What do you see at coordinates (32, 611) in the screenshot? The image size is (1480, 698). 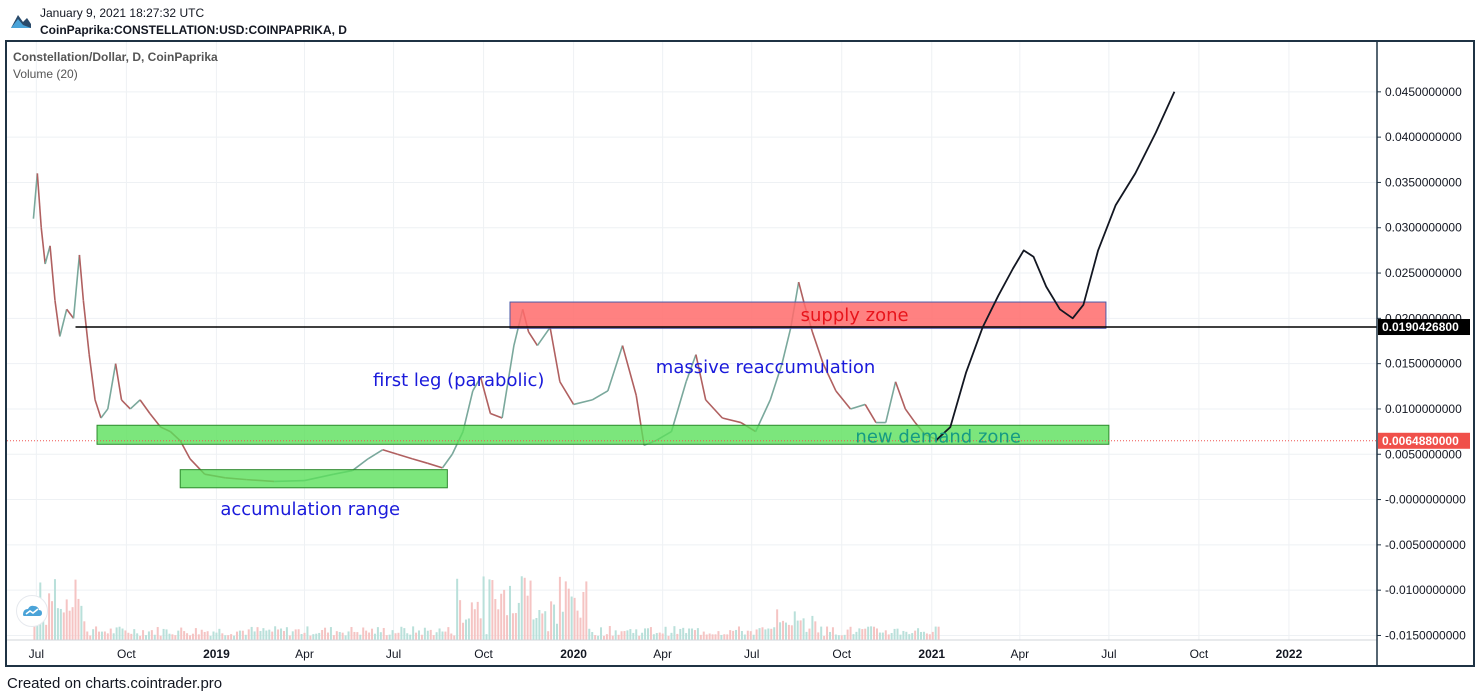 I see `tradingview-cloud-icon` at bounding box center [32, 611].